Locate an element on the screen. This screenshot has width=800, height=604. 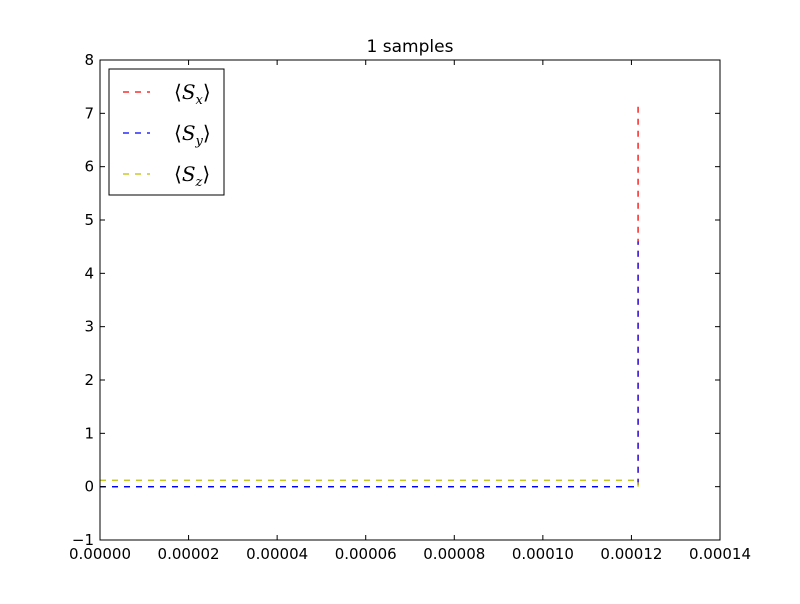
x-tick-label: 0.00008 is located at coordinates (454, 554).